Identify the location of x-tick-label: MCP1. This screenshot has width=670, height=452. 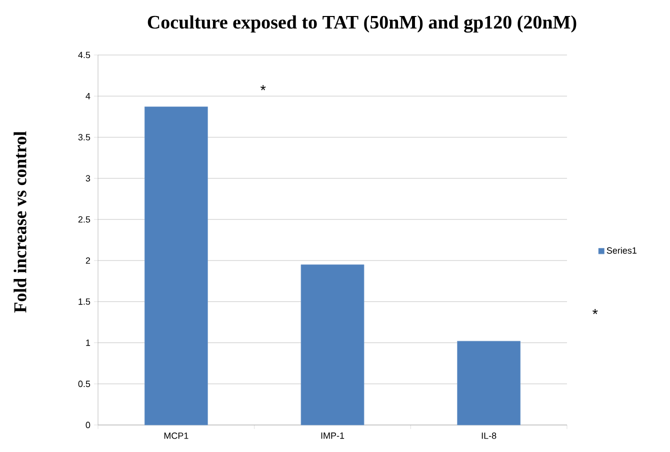
(176, 435).